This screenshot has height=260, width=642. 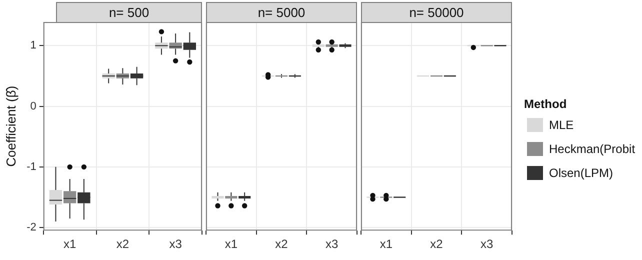 What do you see at coordinates (561, 125) in the screenshot?
I see `legend-label: MLE` at bounding box center [561, 125].